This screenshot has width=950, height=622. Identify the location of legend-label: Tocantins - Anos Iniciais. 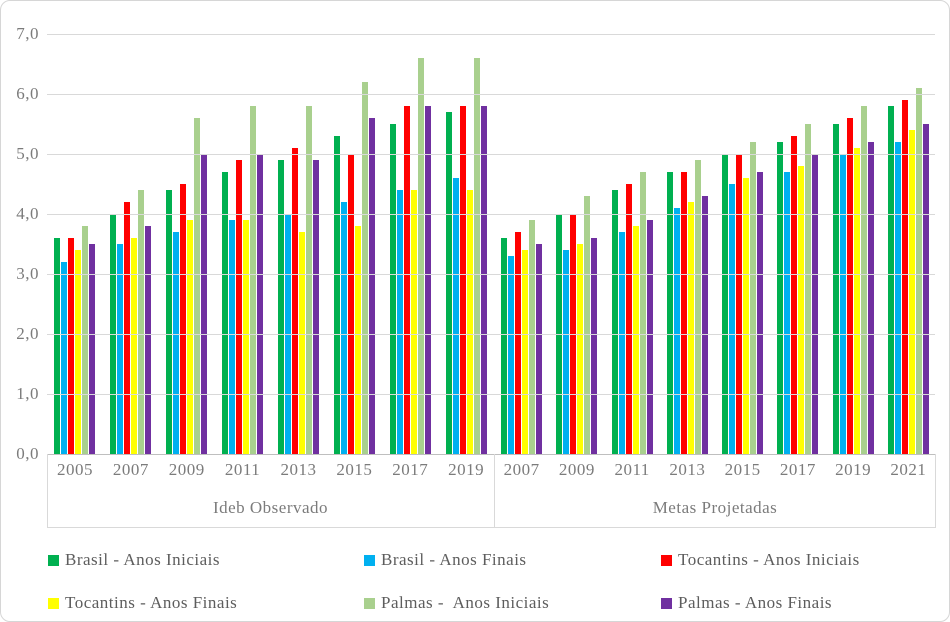
(769, 559).